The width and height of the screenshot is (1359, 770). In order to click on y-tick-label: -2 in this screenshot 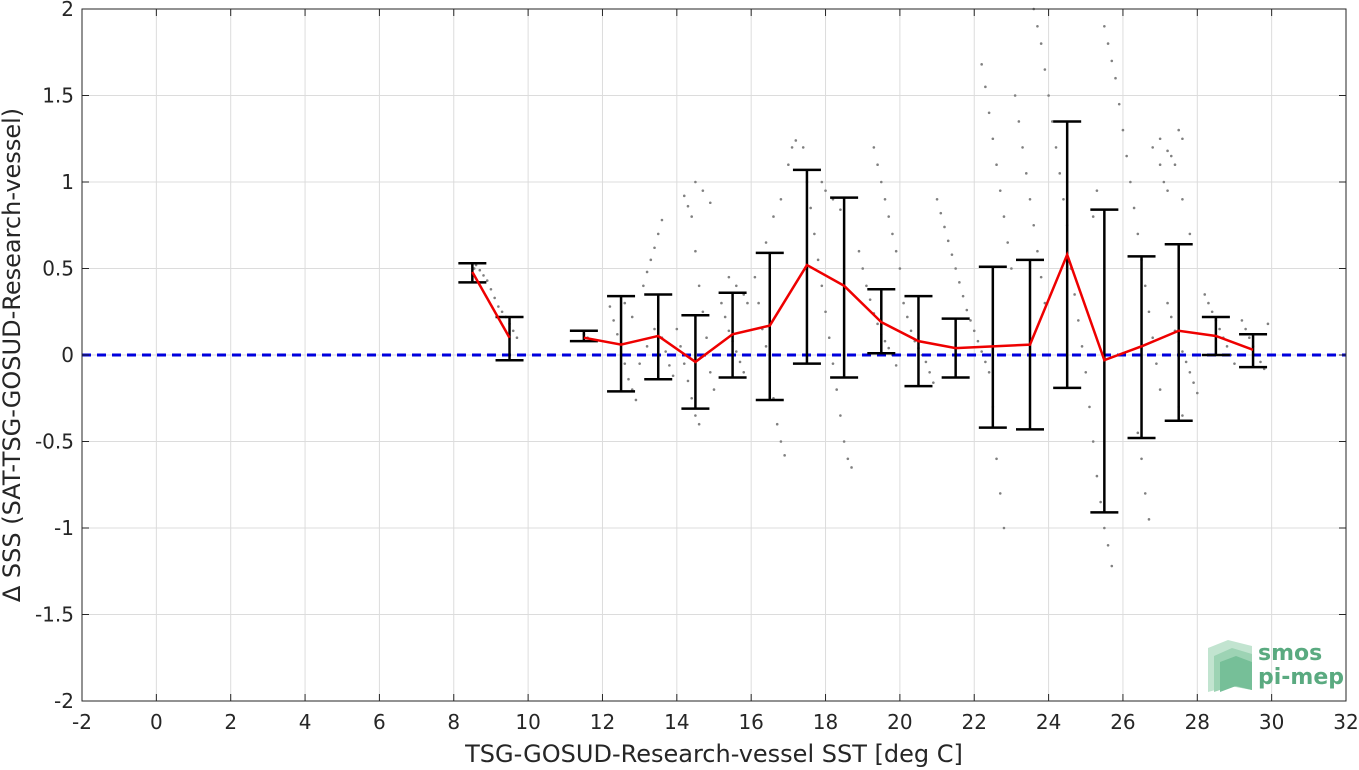, I will do `click(64, 701)`.